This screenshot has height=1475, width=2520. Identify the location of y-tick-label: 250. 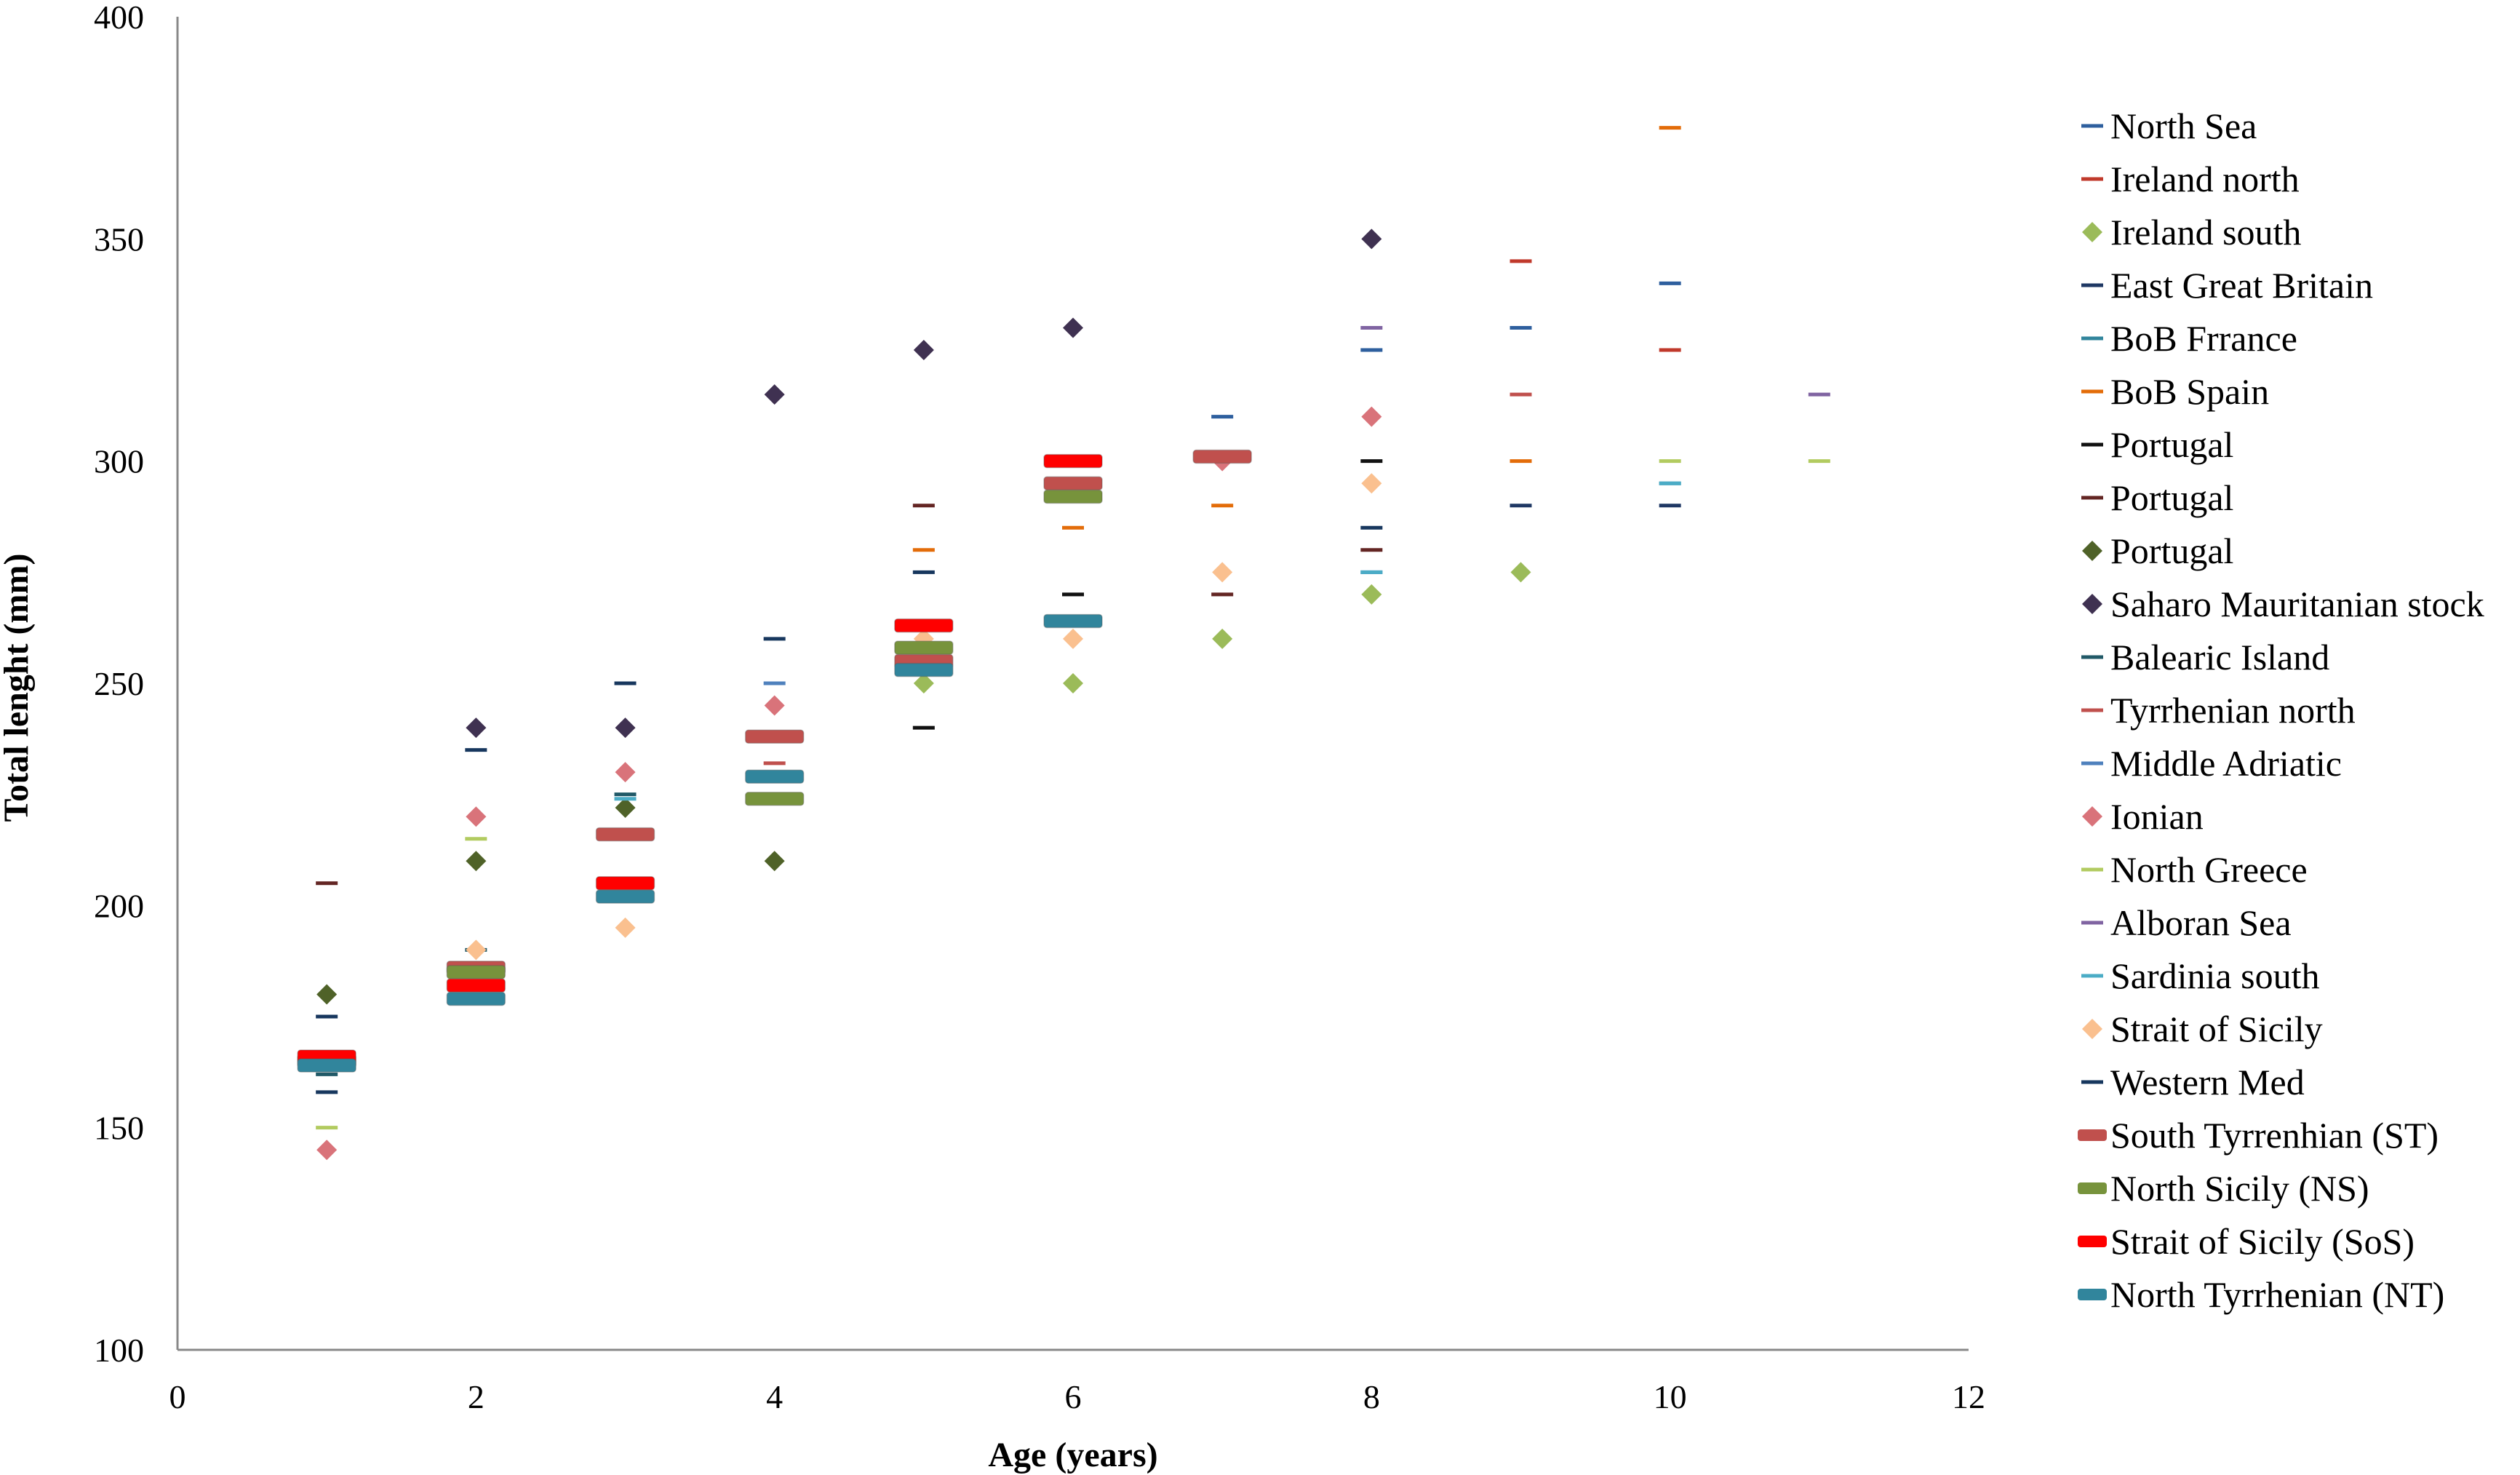
(119, 684).